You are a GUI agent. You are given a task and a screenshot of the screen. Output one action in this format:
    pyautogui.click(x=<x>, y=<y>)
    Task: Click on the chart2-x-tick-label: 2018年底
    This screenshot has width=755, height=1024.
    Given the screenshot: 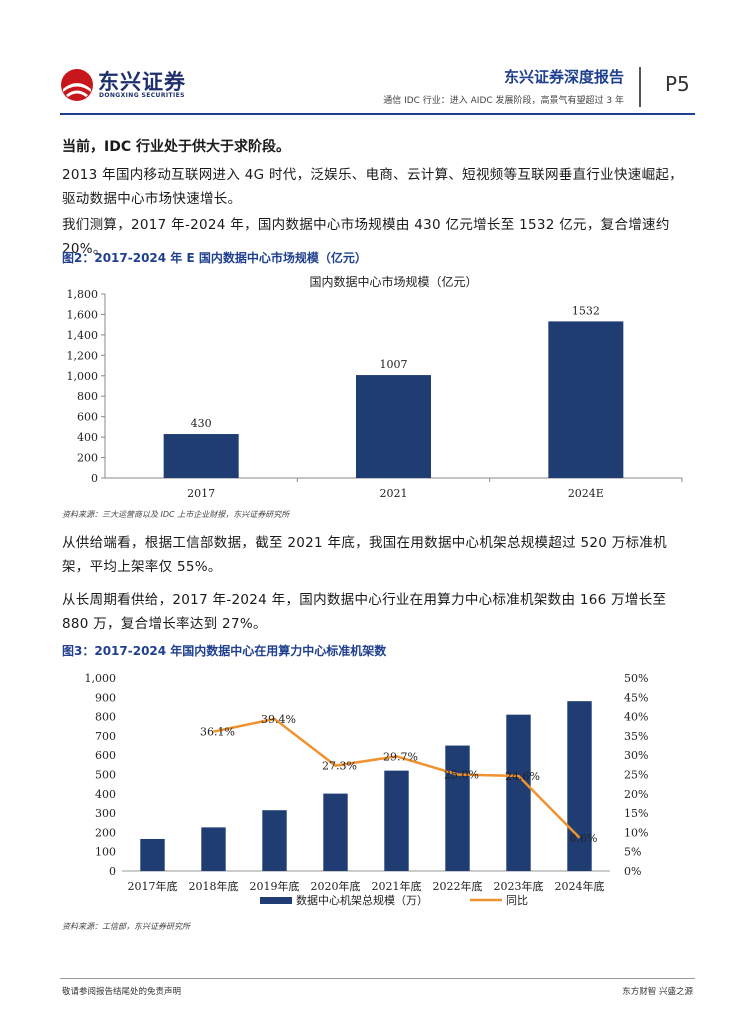 What is the action you would take?
    pyautogui.click(x=214, y=886)
    